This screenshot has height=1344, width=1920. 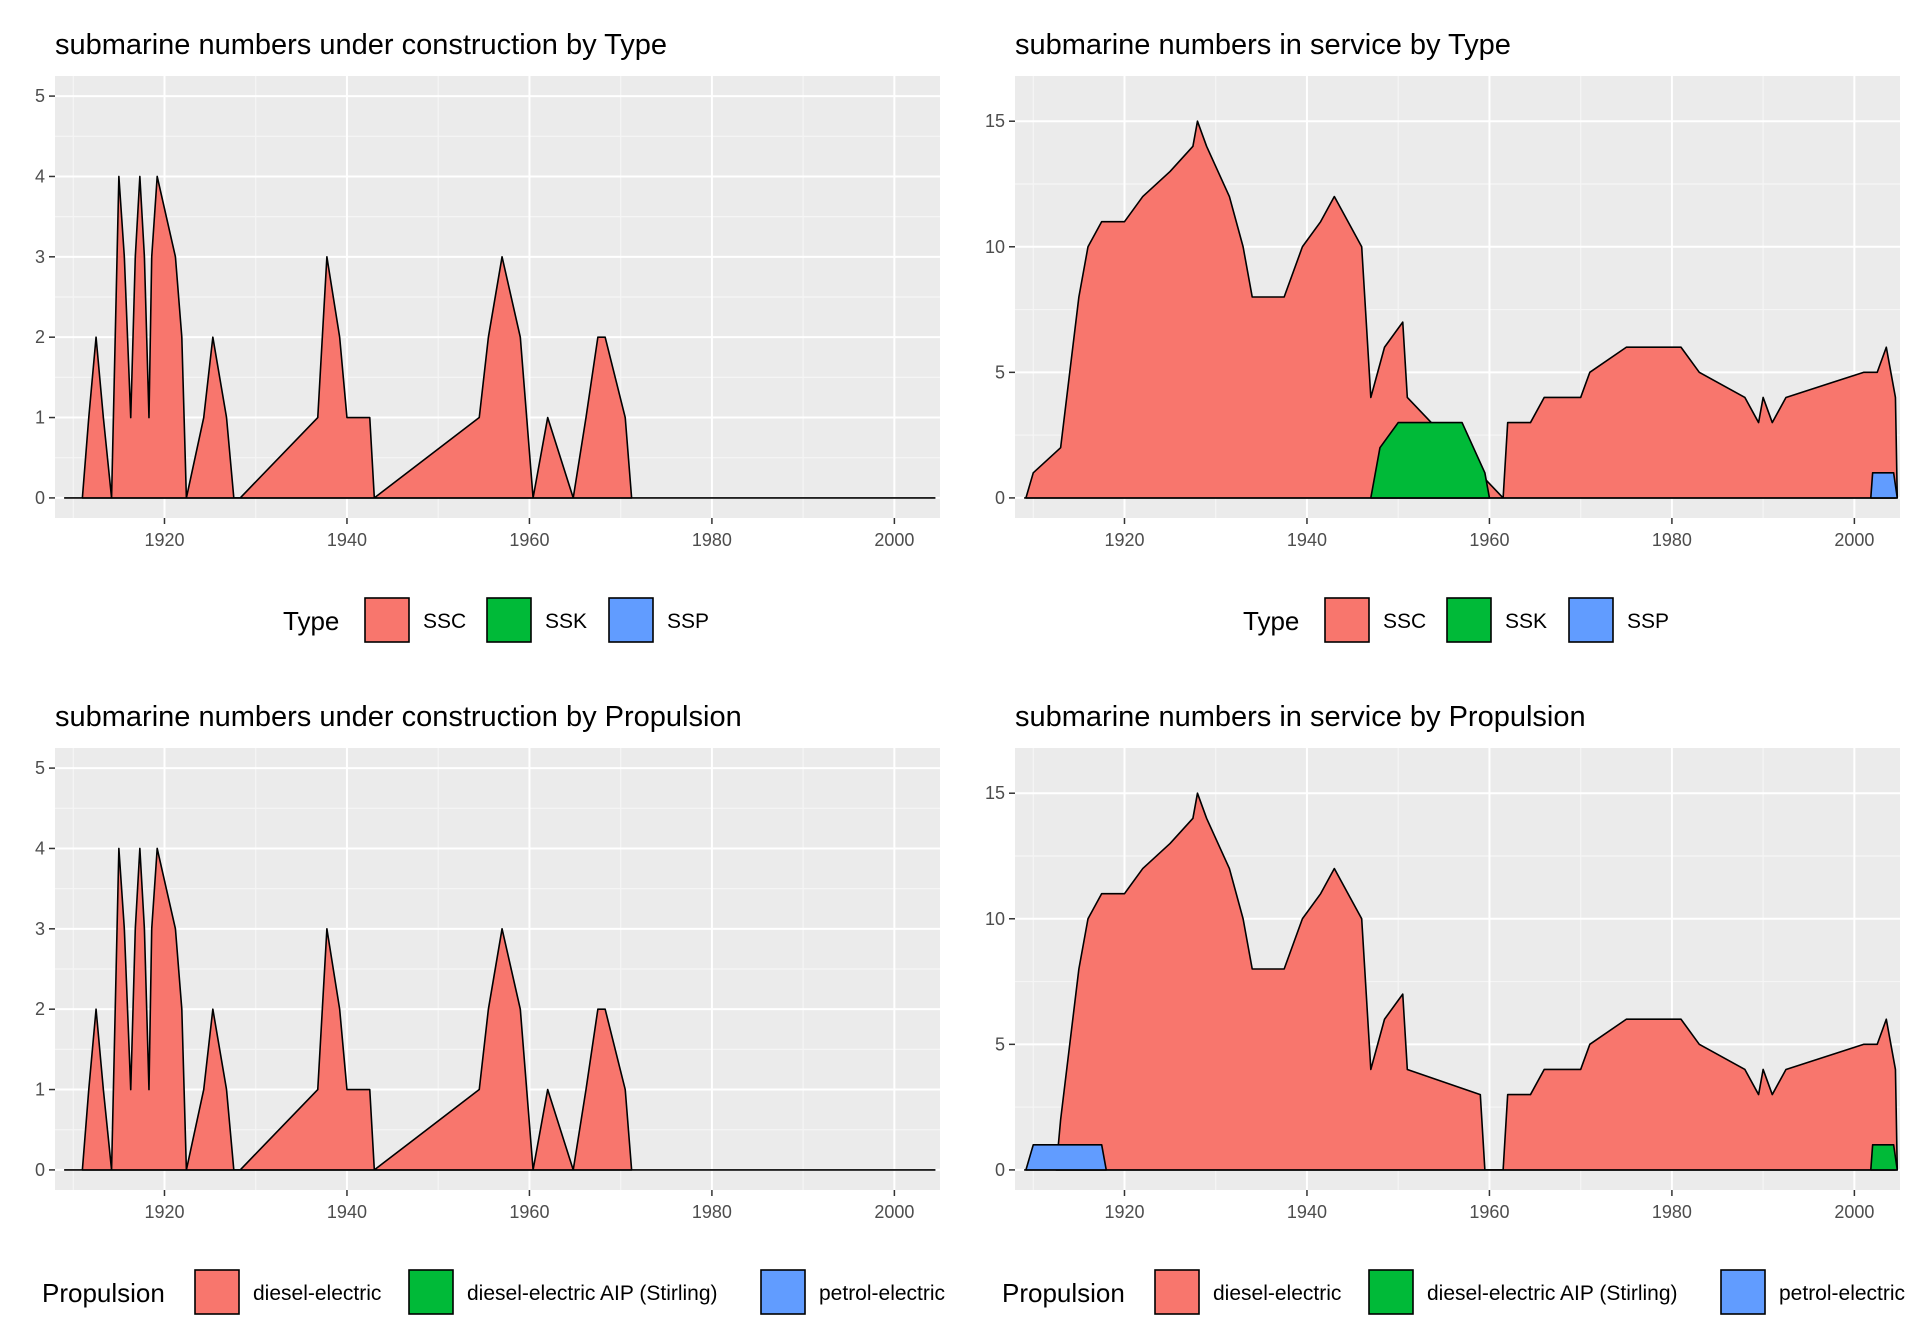 What do you see at coordinates (1066, 1157) in the screenshot?
I see `area-series-petrol-electric` at bounding box center [1066, 1157].